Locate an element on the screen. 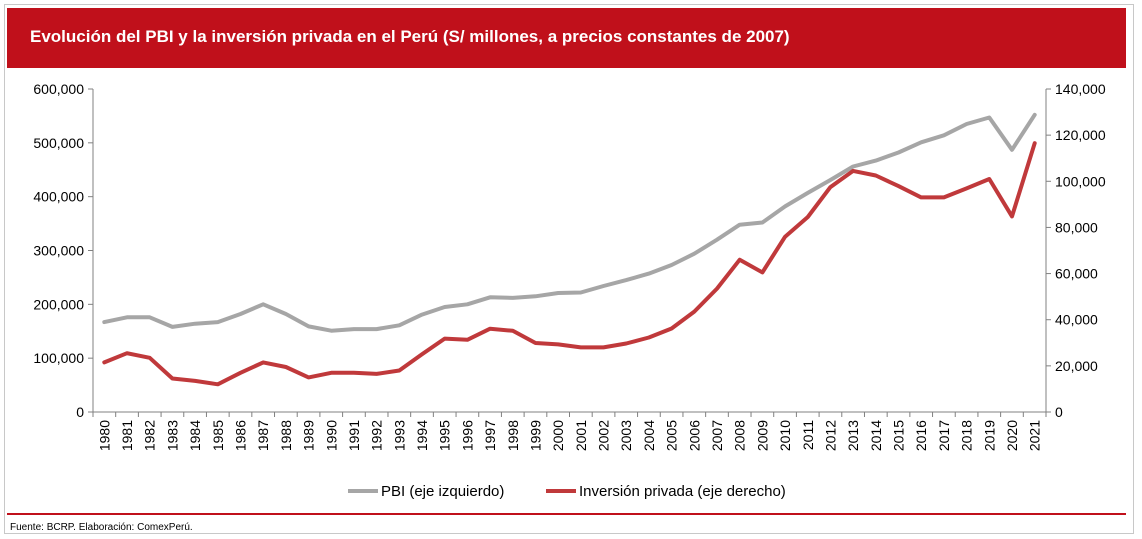 The height and width of the screenshot is (539, 1142). right-tick-label: 140,000 is located at coordinates (1080, 89).